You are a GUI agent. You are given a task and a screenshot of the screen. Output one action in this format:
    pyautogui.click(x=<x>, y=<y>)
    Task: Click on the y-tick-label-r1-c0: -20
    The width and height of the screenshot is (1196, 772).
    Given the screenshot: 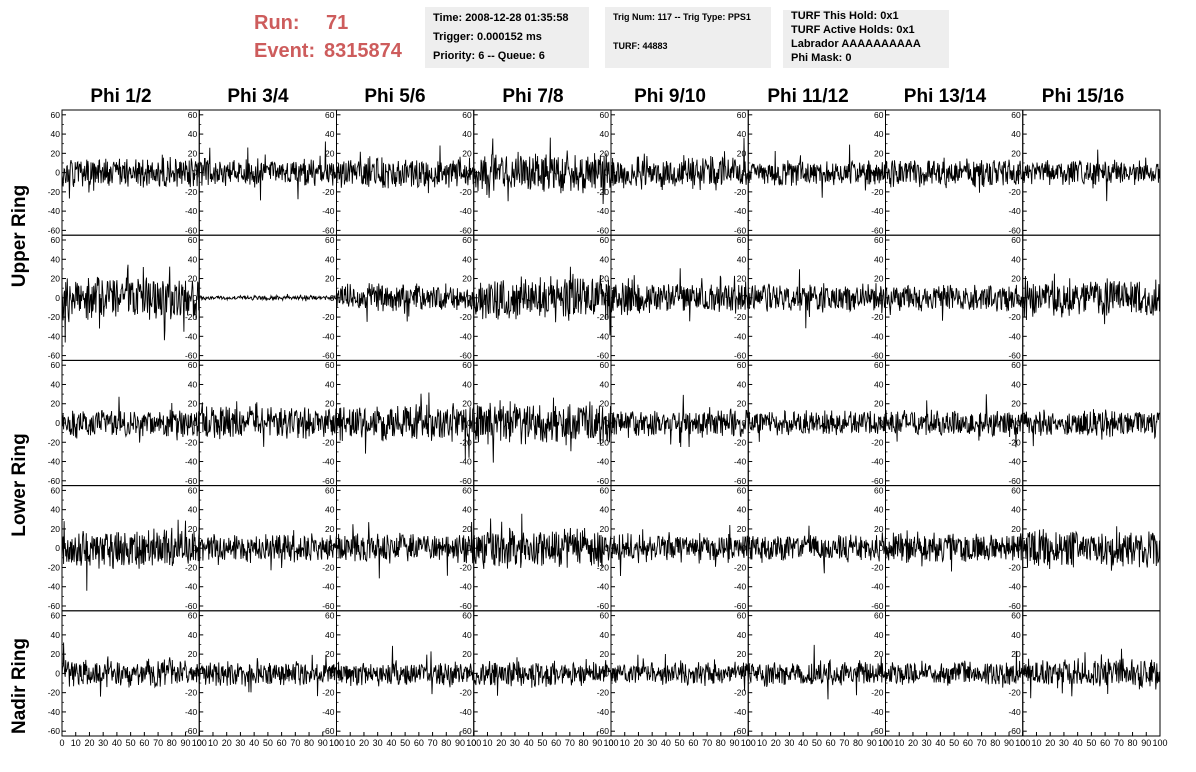 What is the action you would take?
    pyautogui.click(x=54, y=317)
    